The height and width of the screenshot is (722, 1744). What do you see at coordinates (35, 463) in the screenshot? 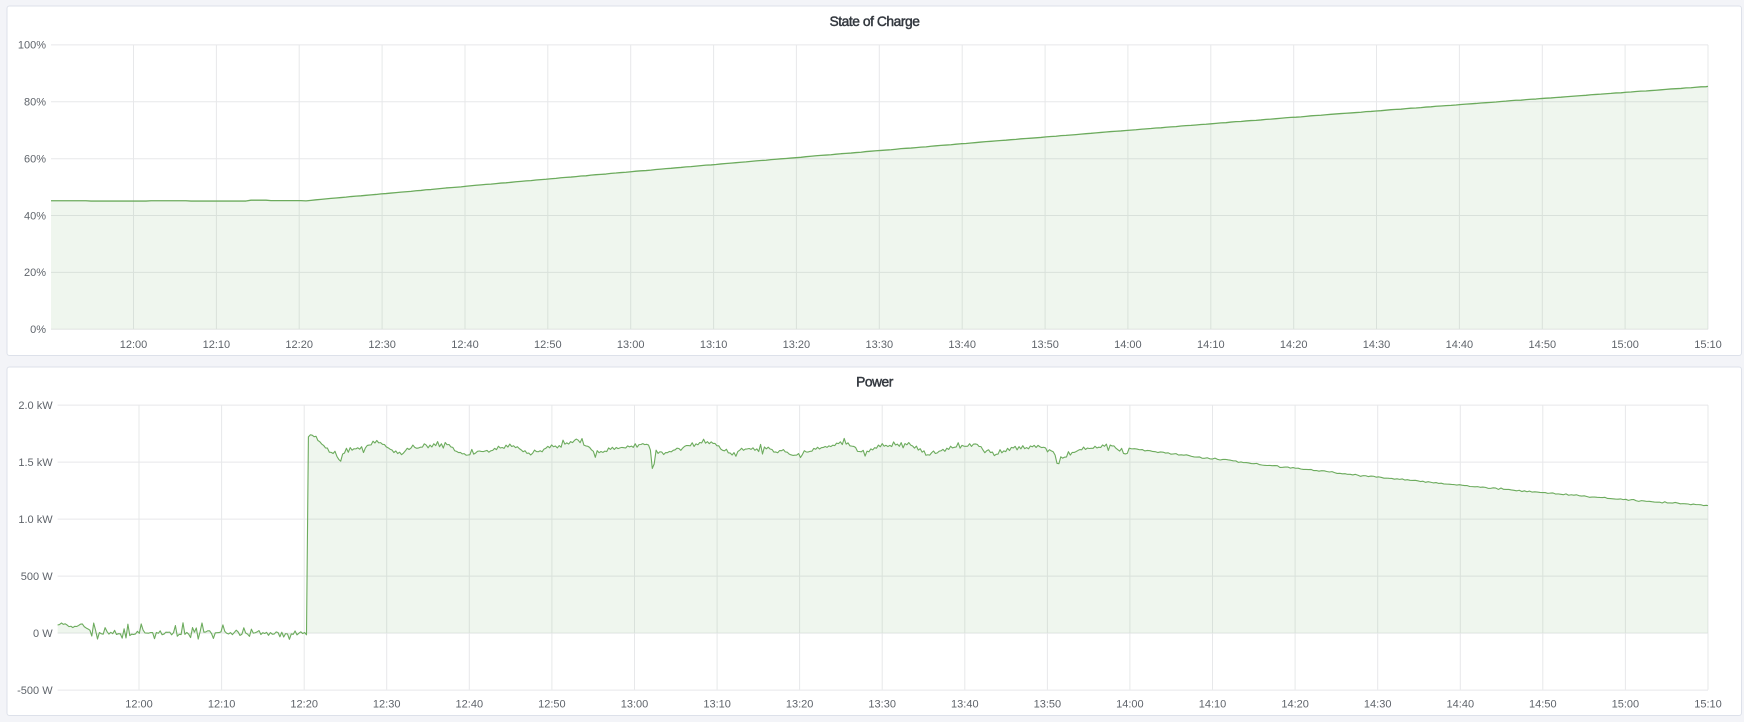
I see `svg-text: 1.5 kW` at bounding box center [35, 463].